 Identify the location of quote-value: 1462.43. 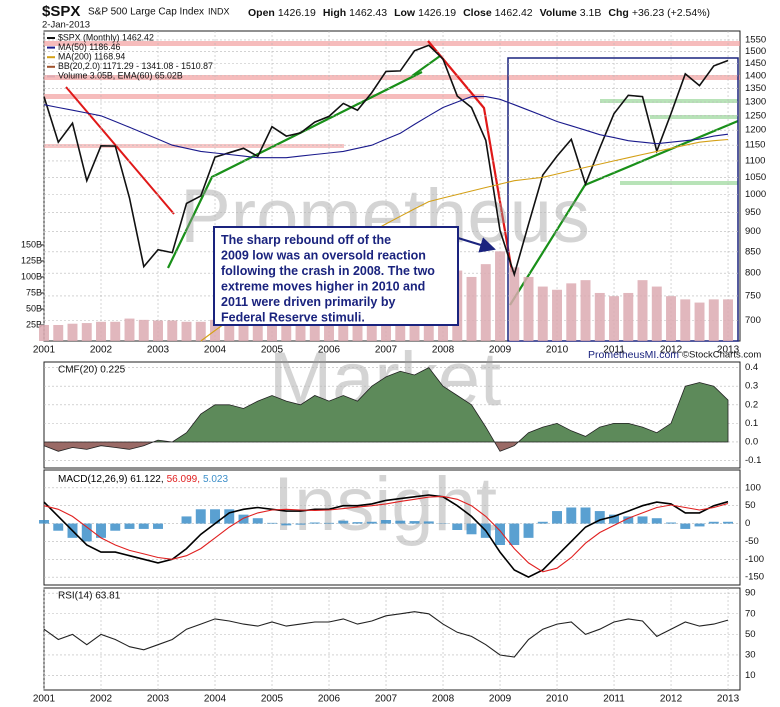
(368, 13).